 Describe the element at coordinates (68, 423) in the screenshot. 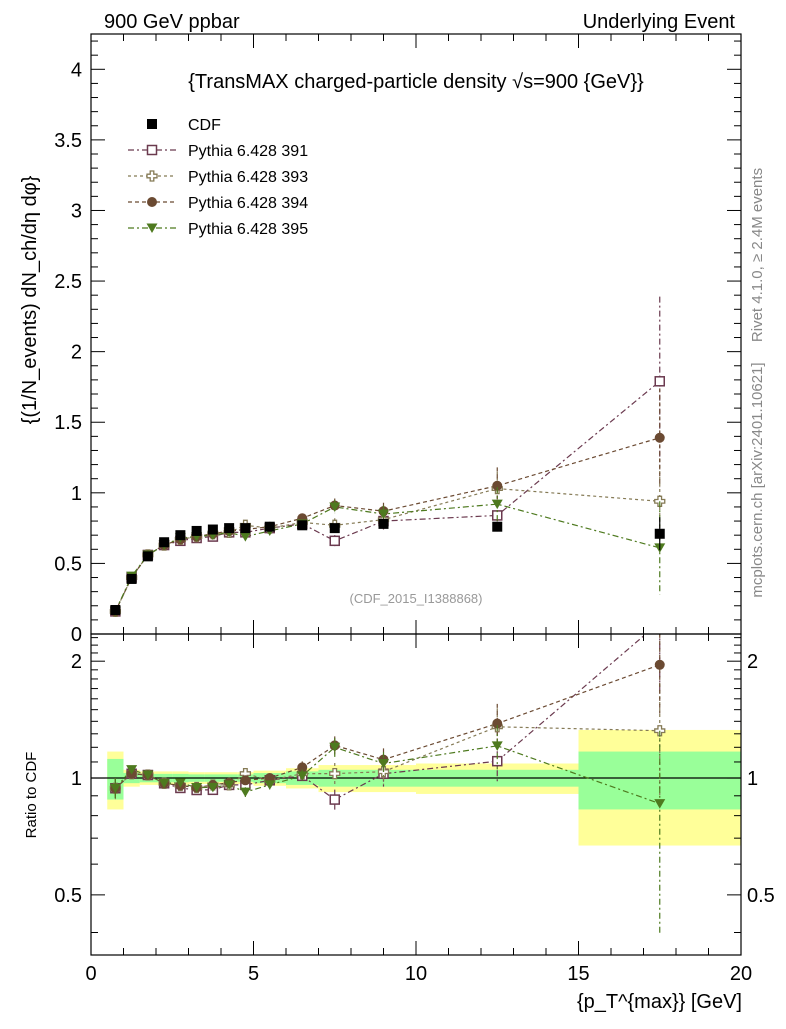

I see `y-tick-label: 1.5` at that location.